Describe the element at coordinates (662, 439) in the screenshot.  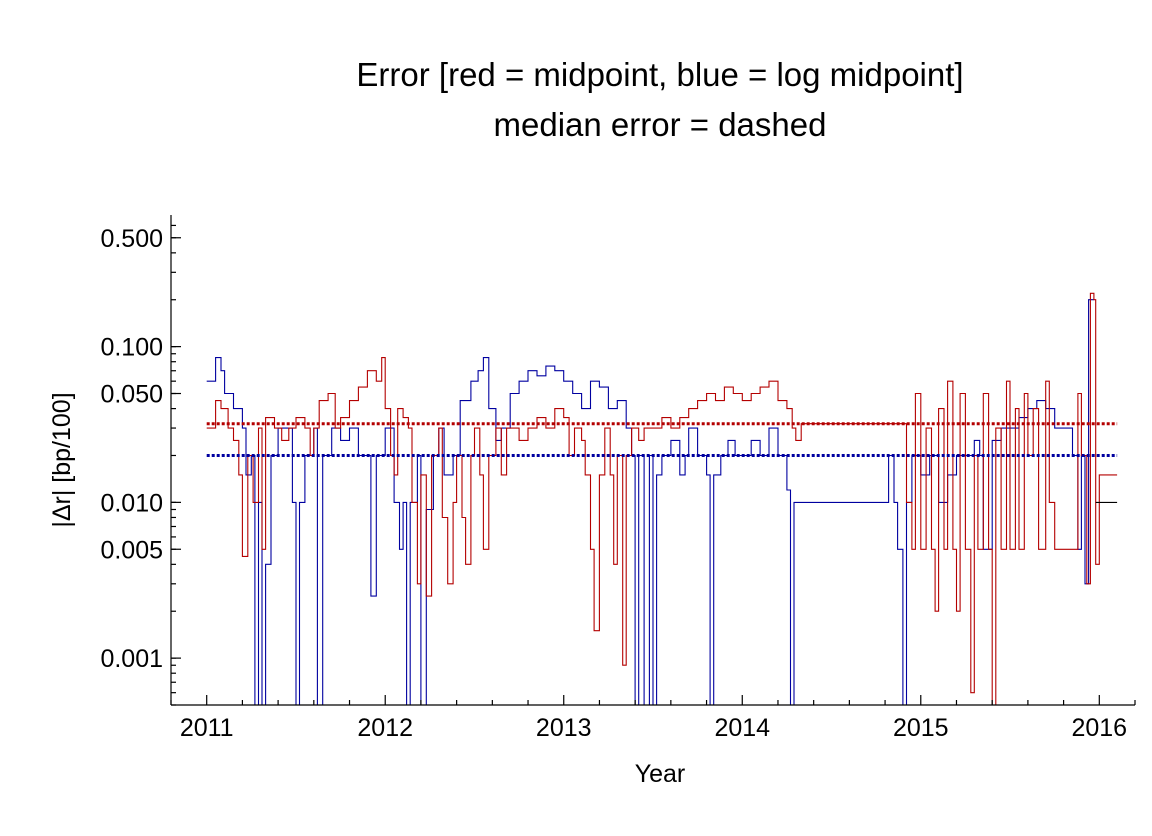
I see `median-lines` at that location.